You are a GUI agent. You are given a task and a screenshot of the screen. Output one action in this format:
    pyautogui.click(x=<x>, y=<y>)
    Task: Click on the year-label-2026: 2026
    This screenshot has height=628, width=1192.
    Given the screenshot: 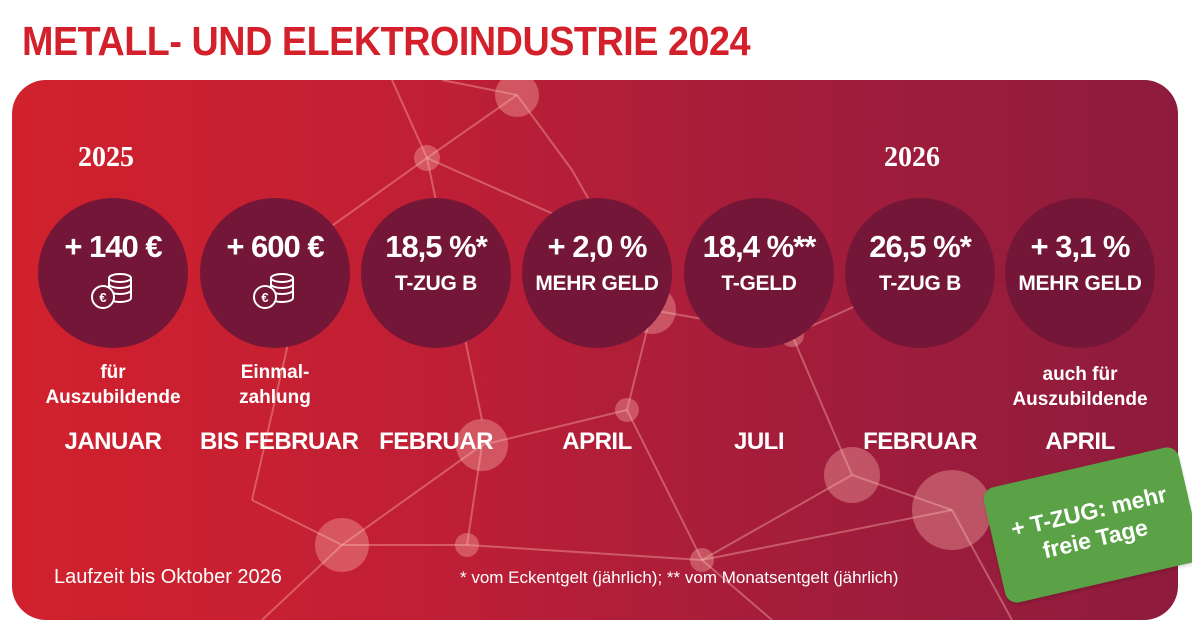 What is the action you would take?
    pyautogui.click(x=912, y=157)
    